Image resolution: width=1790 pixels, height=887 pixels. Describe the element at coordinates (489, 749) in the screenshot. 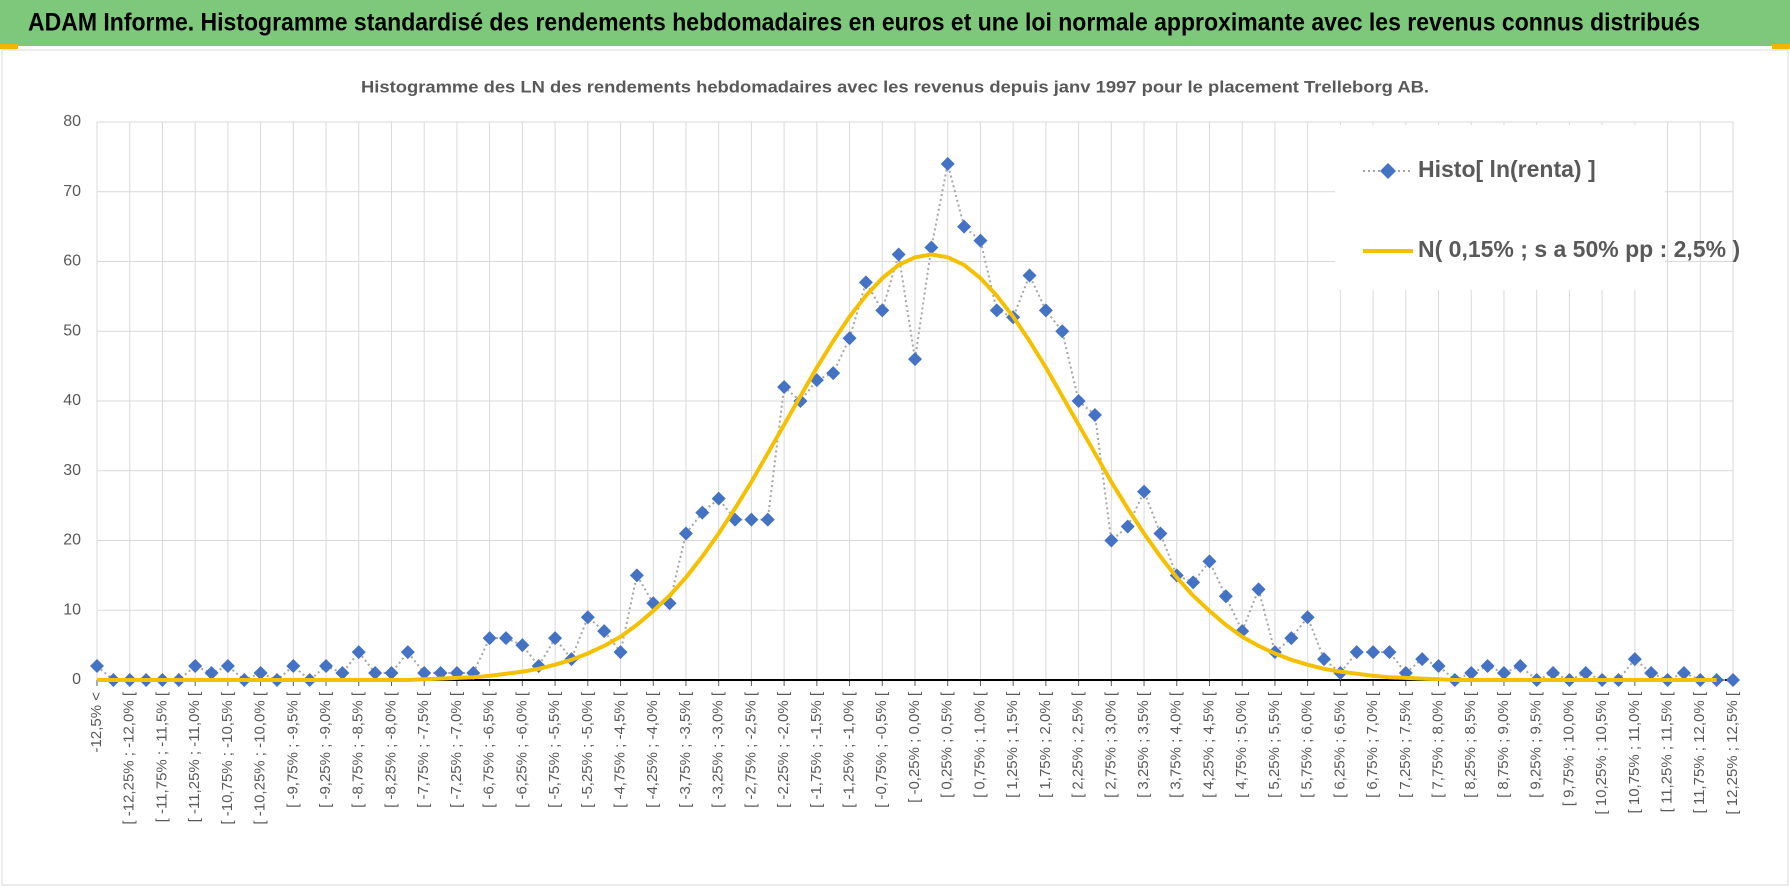

I see `x-tick-label: [ -6,75% ; -6,5% [` at that location.